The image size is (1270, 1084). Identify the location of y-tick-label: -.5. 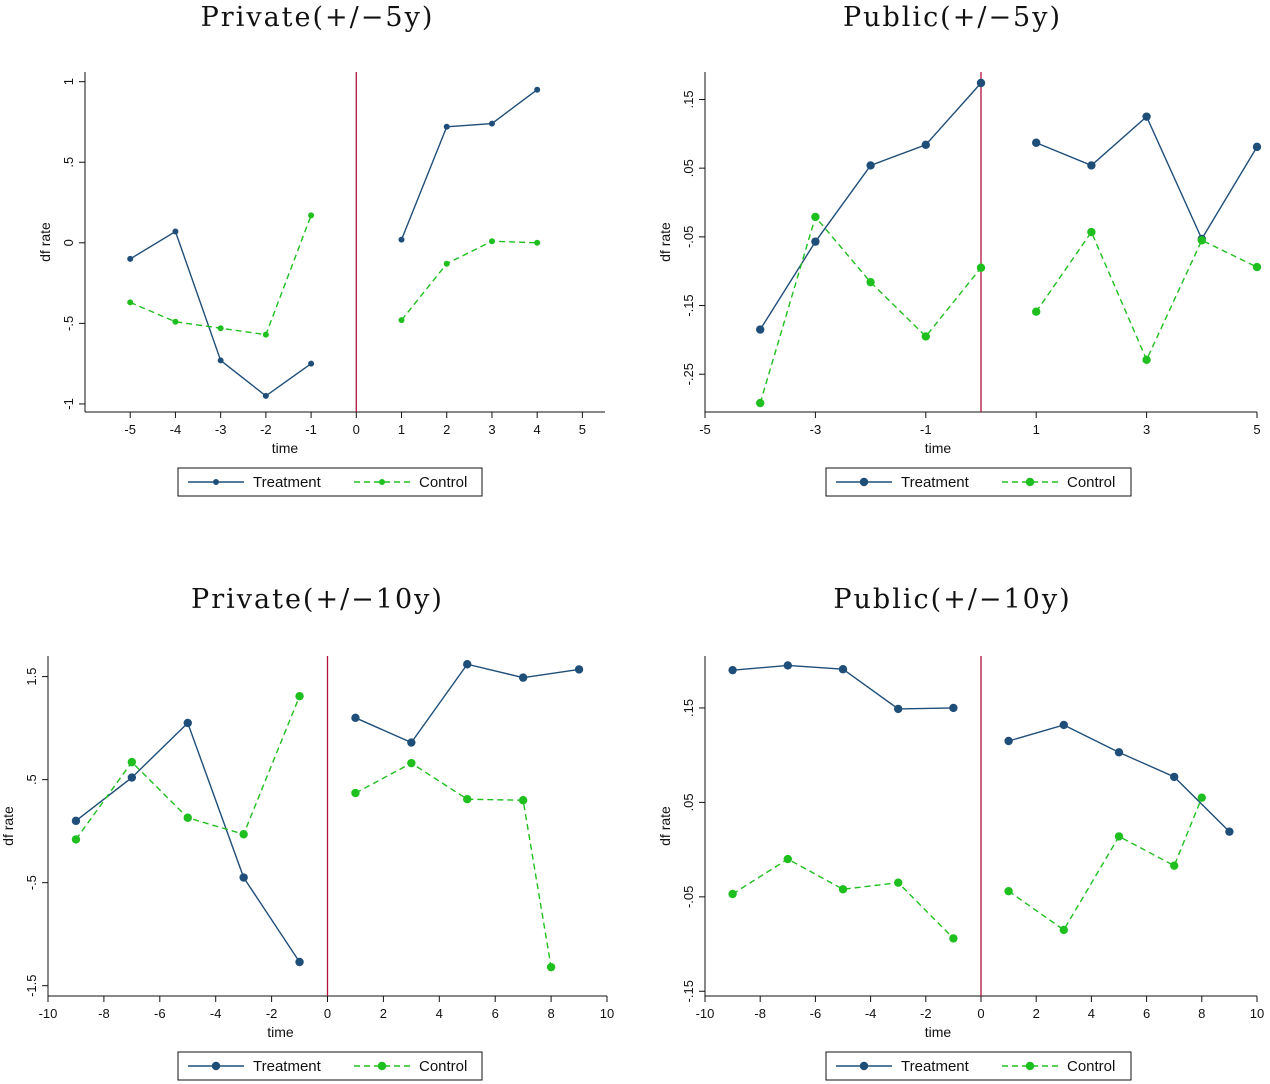
(68, 323).